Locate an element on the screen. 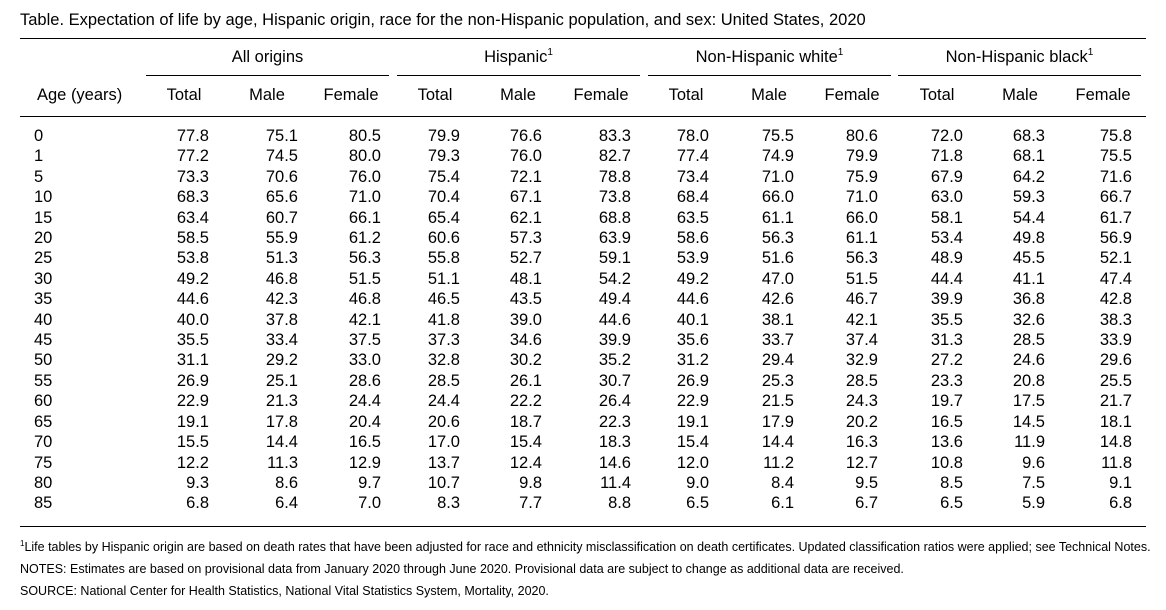 The width and height of the screenshot is (1166, 610). value-cell: 33.7 is located at coordinates (777, 340).